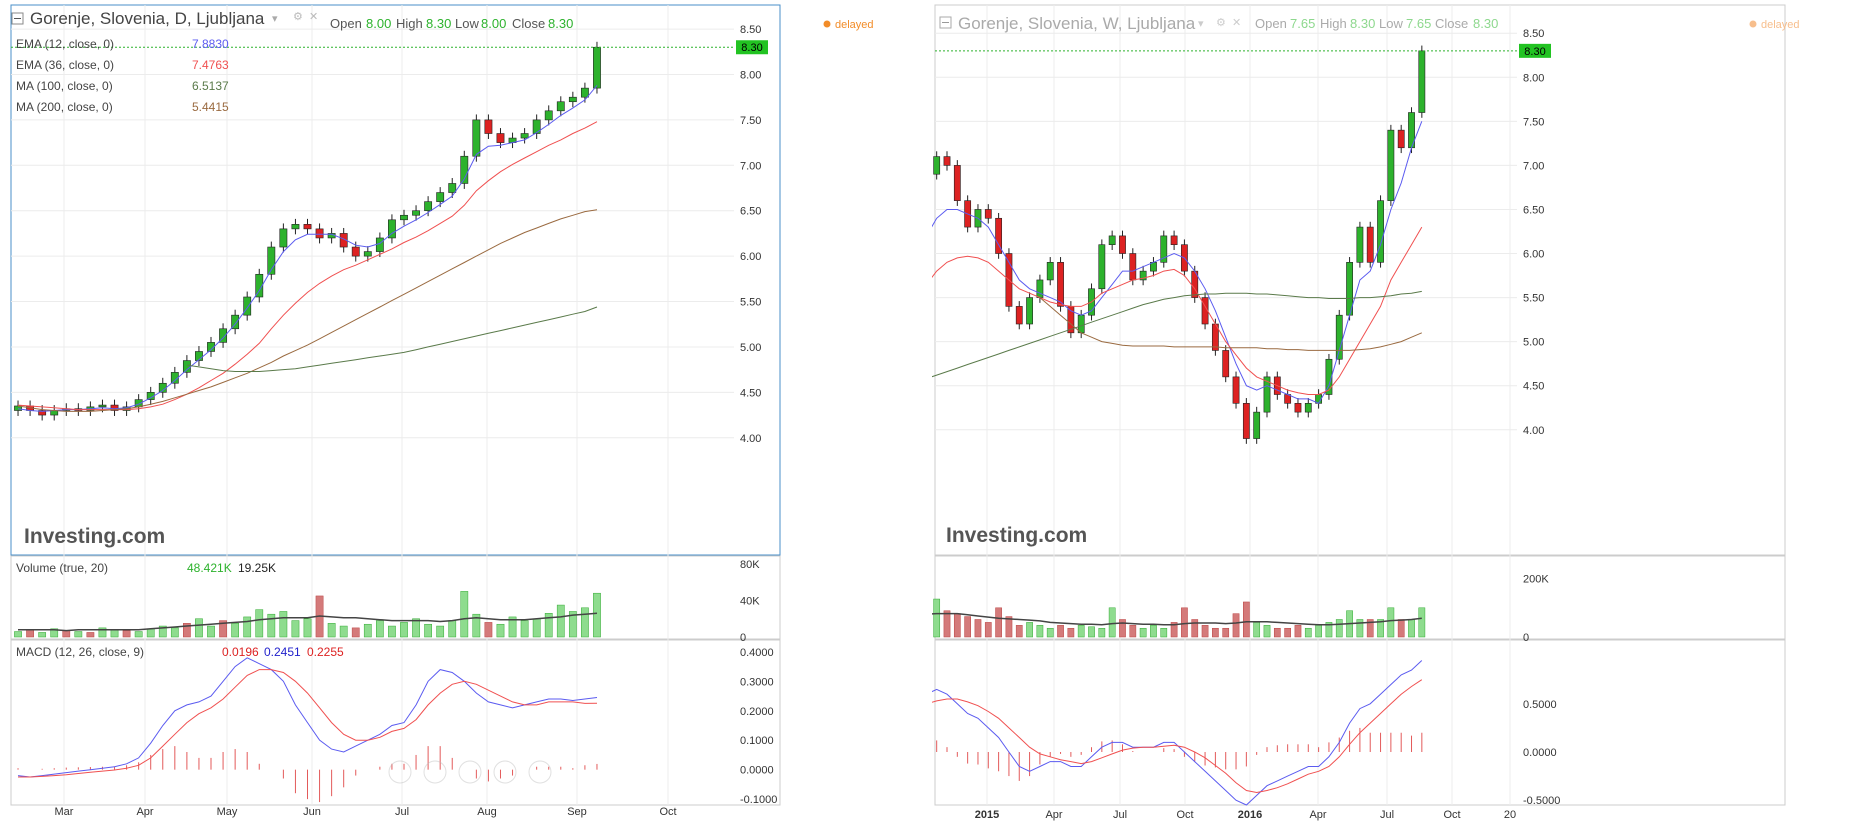 The height and width of the screenshot is (825, 1864). I want to click on low-value: 8.00, so click(493, 23).